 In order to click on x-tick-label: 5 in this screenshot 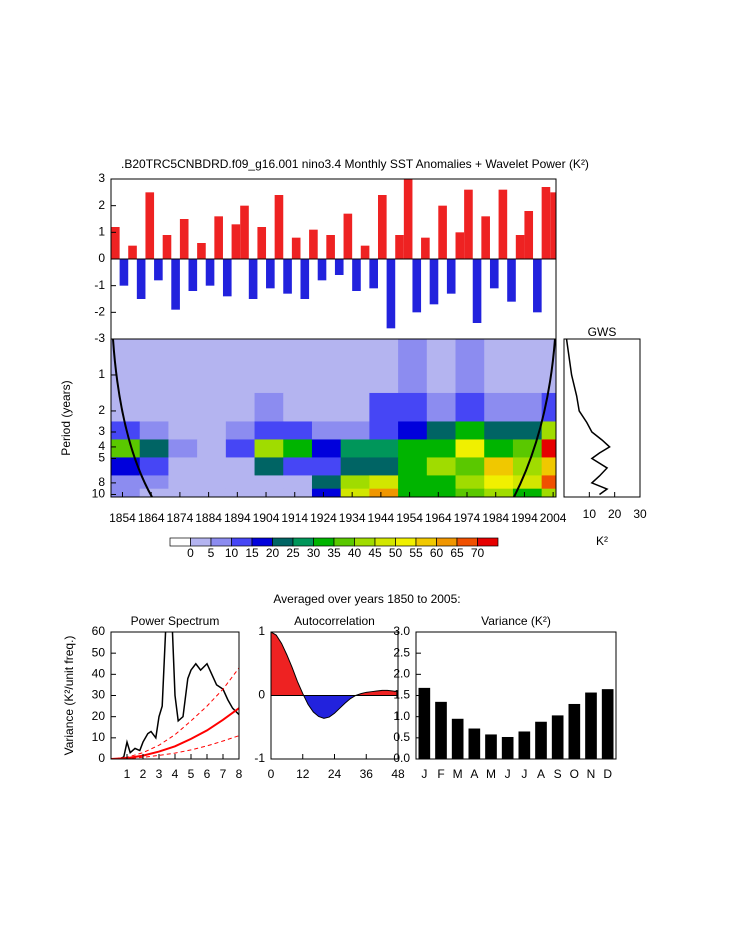, I will do `click(191, 774)`.